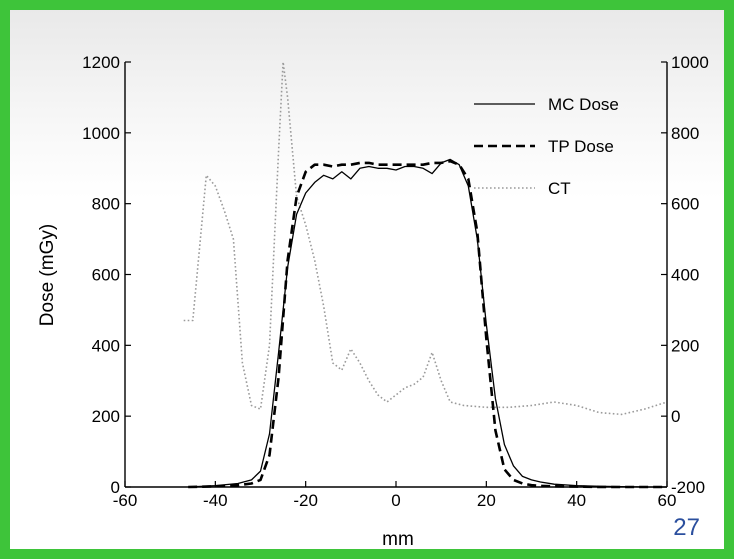 This screenshot has width=734, height=559. I want to click on y2-tick-label: -200, so click(688, 487).